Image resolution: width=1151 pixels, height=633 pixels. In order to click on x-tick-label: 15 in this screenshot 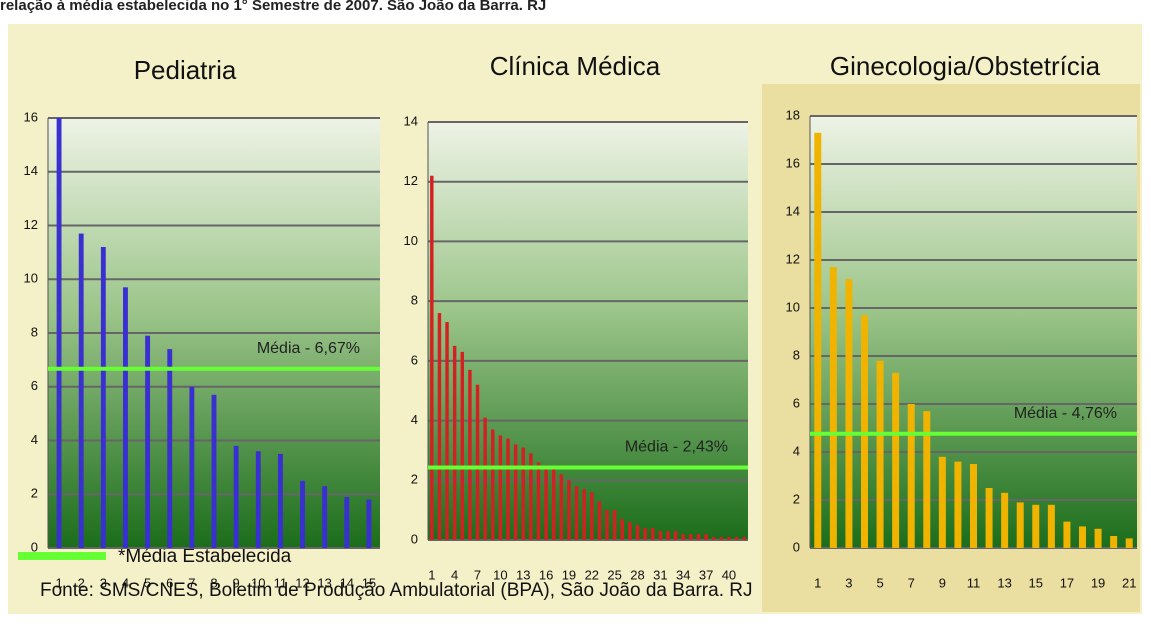, I will do `click(1036, 582)`.